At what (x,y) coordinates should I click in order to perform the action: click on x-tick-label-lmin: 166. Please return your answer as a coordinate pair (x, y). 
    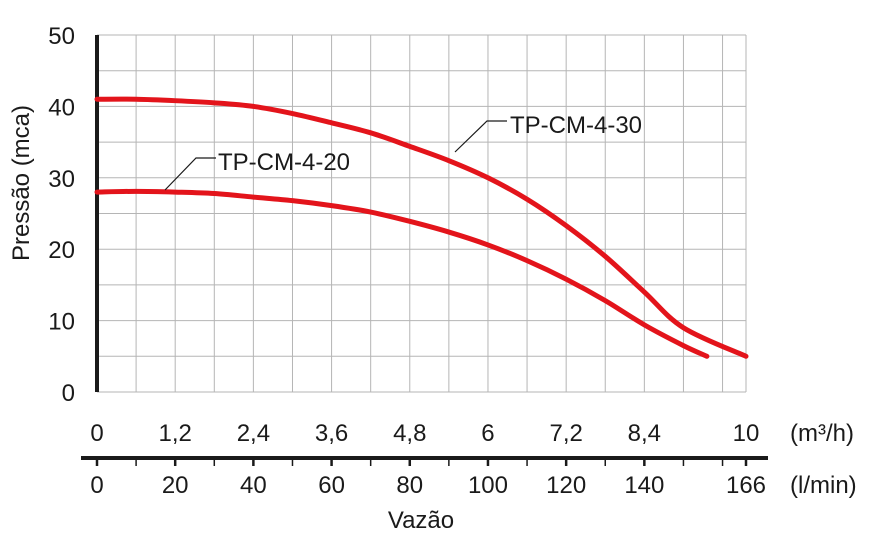
    Looking at the image, I should click on (746, 485).